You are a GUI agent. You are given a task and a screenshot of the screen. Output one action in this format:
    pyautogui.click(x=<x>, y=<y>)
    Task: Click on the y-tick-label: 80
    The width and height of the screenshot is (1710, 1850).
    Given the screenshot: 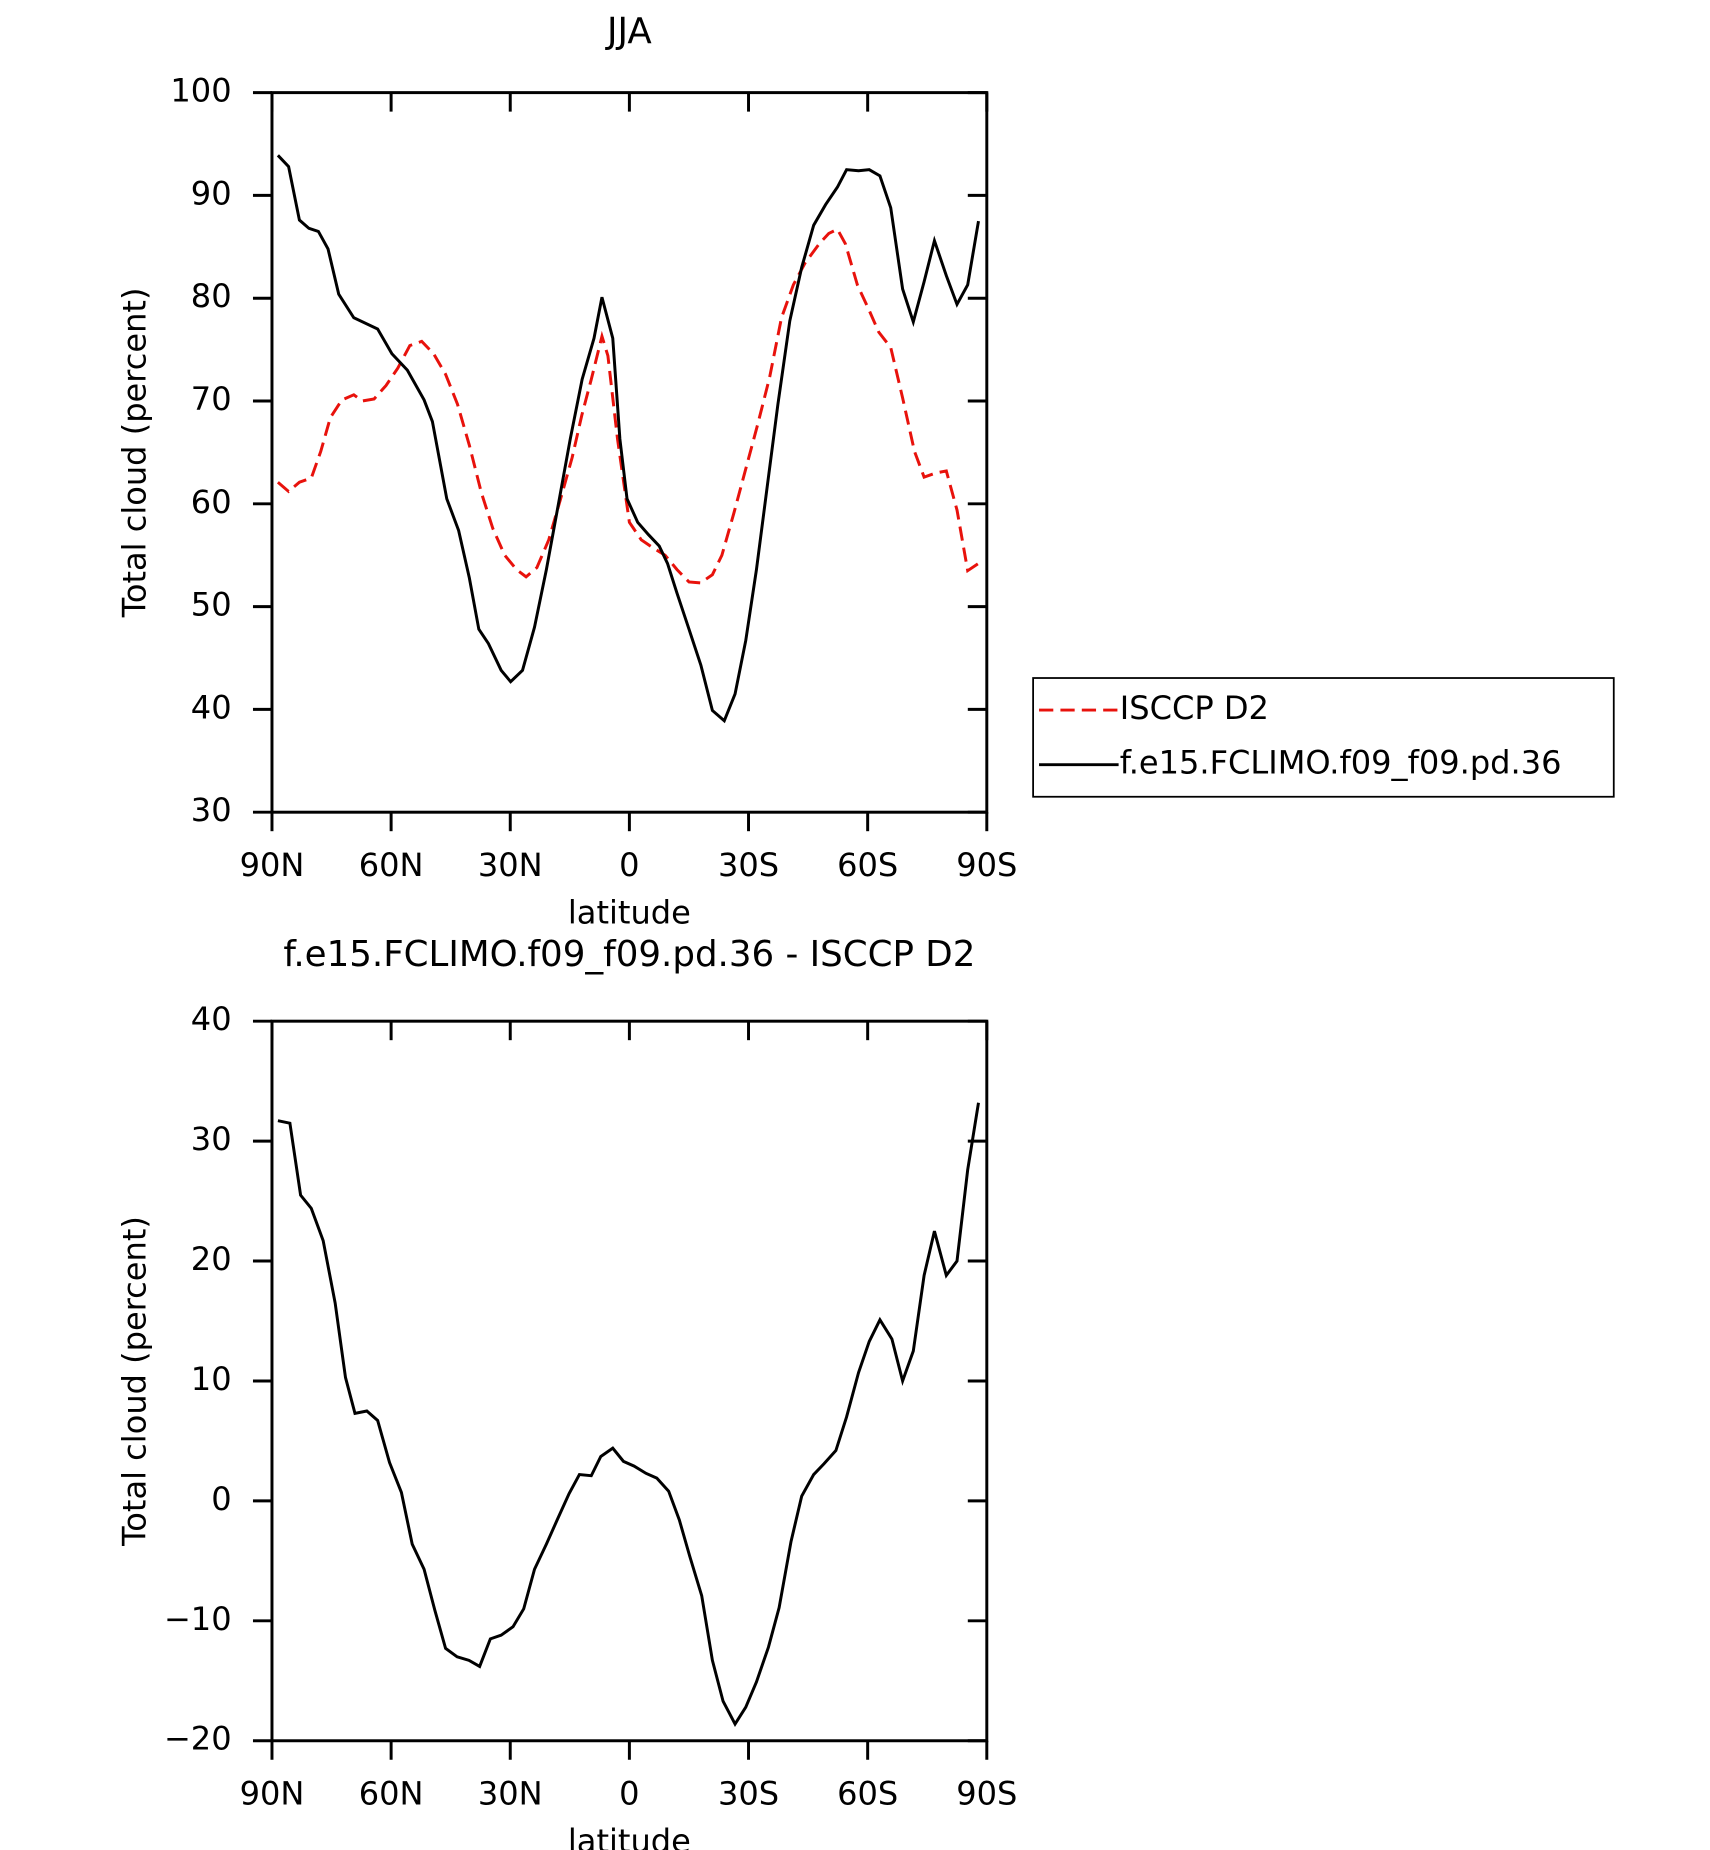 What is the action you would take?
    pyautogui.click(x=211, y=296)
    